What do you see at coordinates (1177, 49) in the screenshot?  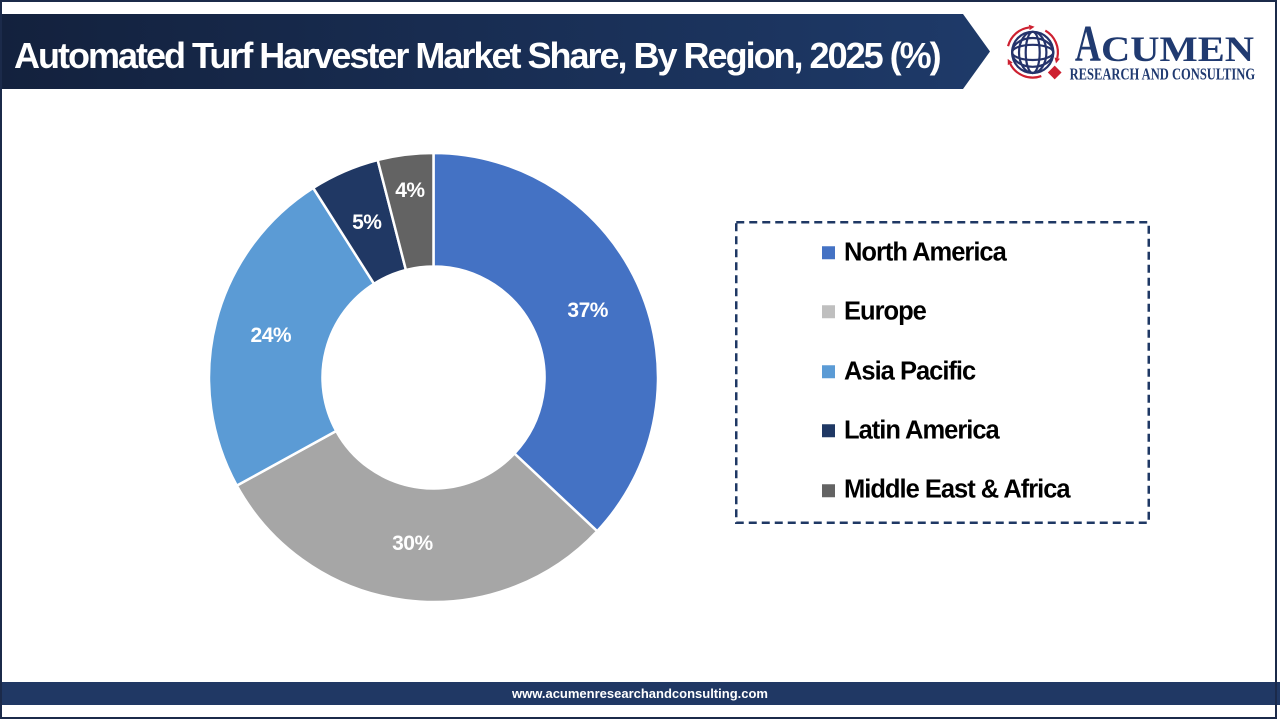 I see `svg-text: CUMEN` at bounding box center [1177, 49].